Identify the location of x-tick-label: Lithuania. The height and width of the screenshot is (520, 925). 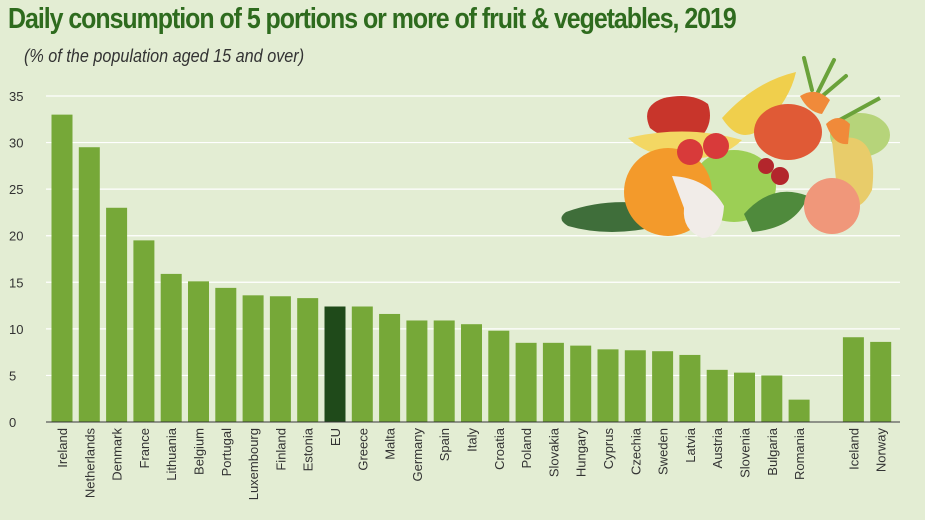
(171, 454).